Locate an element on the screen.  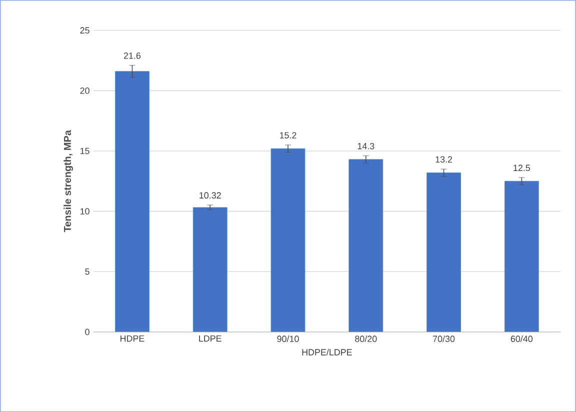
y-tick-label: 5 is located at coordinates (87, 271).